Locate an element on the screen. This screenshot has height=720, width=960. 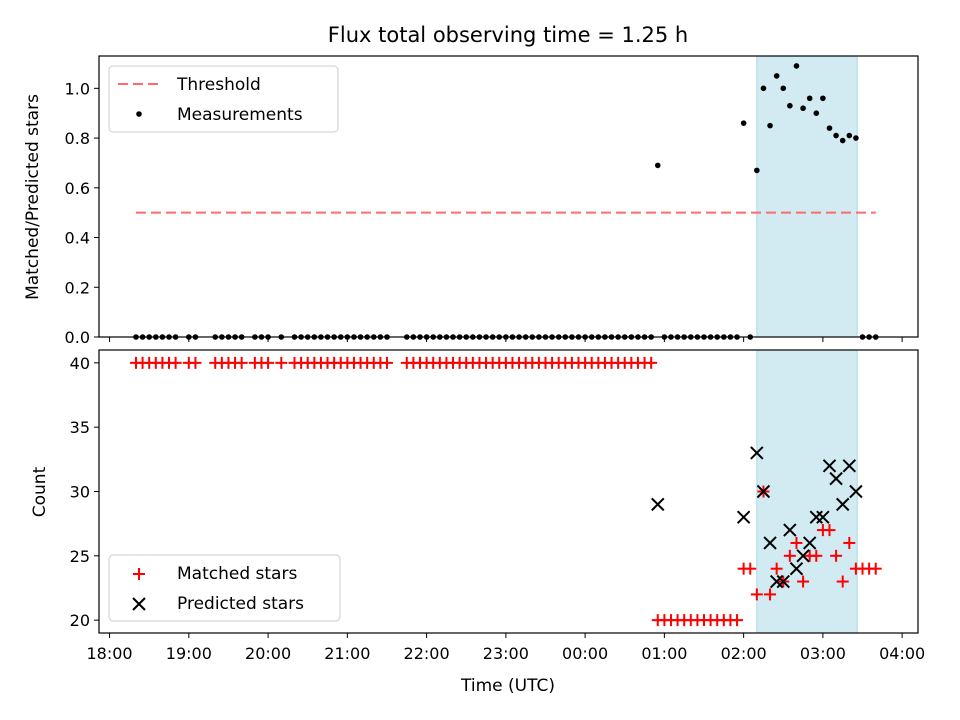
xtick-label: 18:00 is located at coordinates (110, 653).